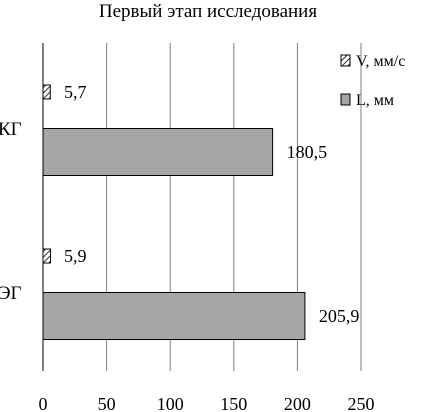 The width and height of the screenshot is (434, 412). I want to click on legend-swatch-v, so click(345, 60).